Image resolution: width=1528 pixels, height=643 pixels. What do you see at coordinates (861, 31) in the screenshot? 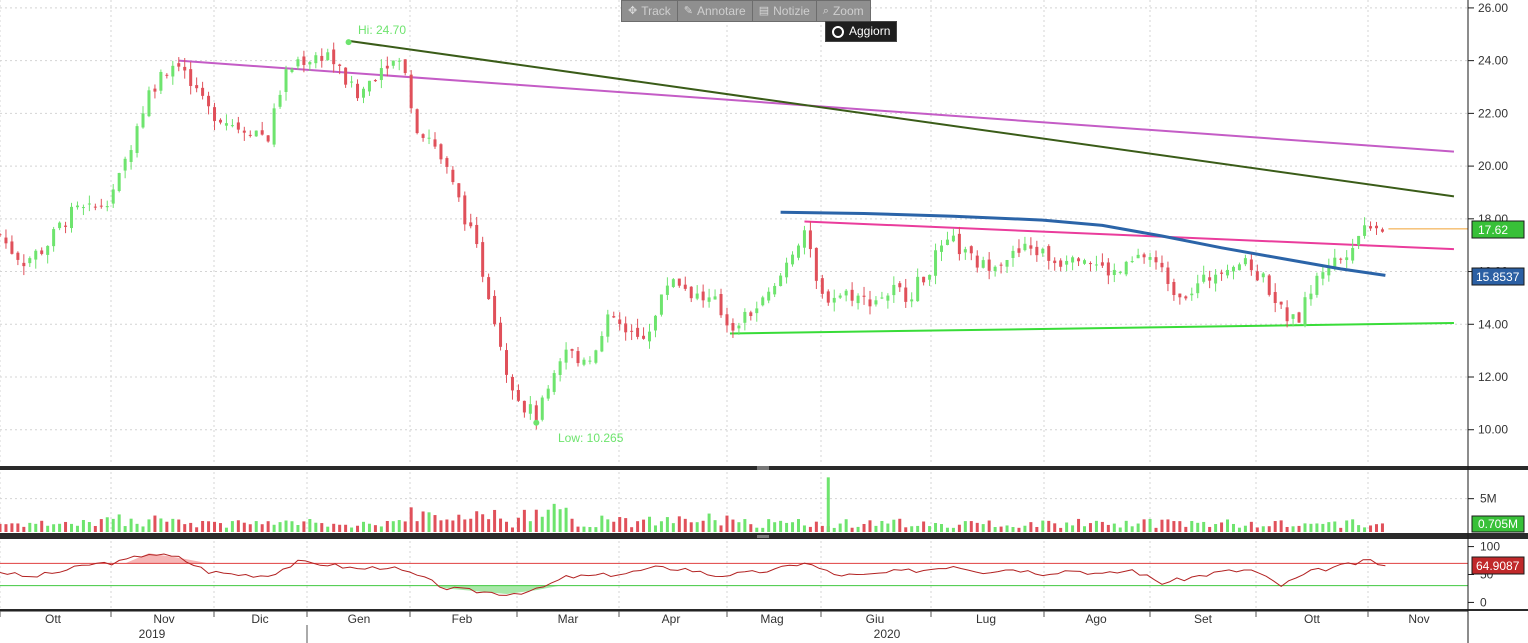
I see `refresh-button: Aggiorn` at bounding box center [861, 31].